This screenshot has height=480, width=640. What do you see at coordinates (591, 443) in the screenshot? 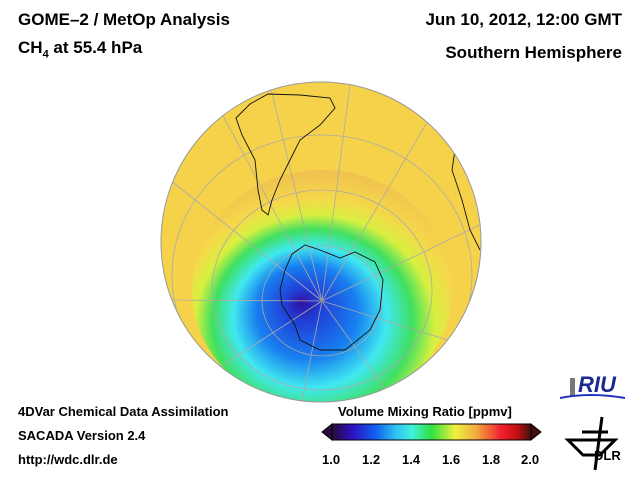
I see `dlr-logo` at bounding box center [591, 443].